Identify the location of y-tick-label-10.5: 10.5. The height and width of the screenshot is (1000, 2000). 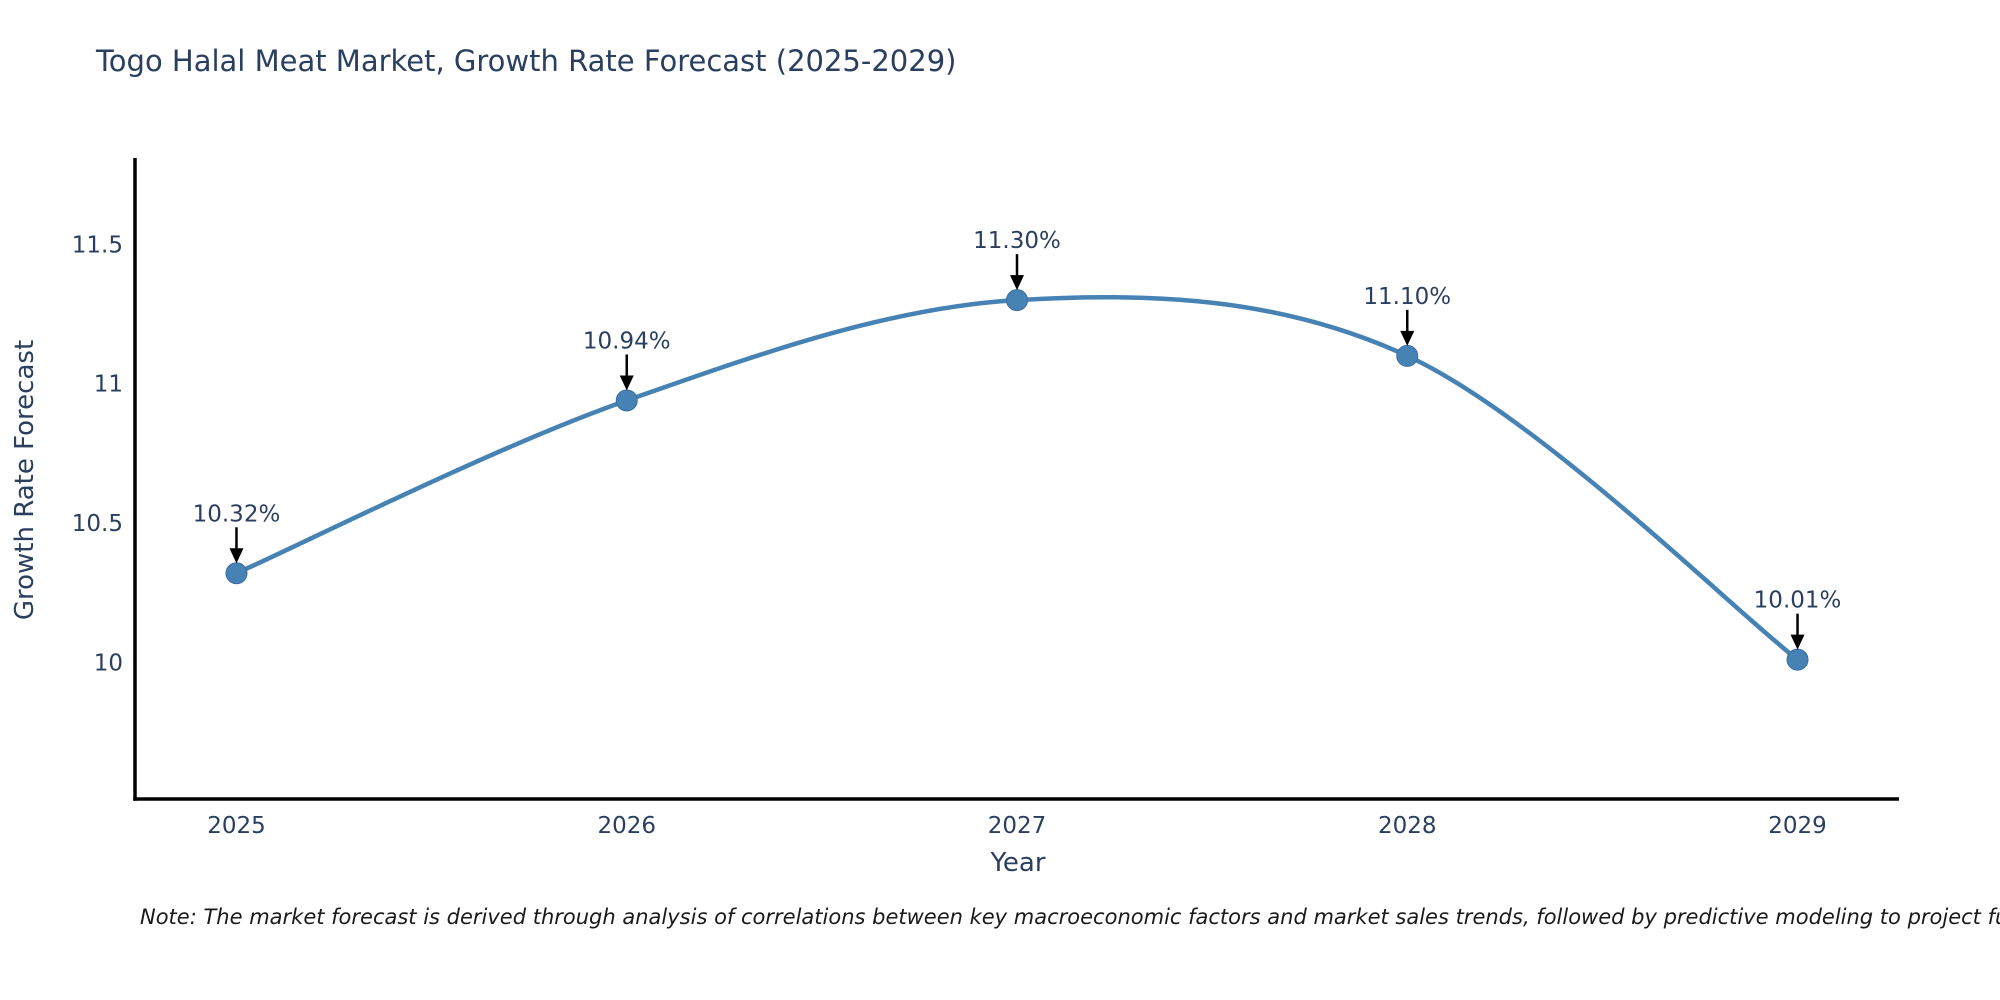
(97, 524).